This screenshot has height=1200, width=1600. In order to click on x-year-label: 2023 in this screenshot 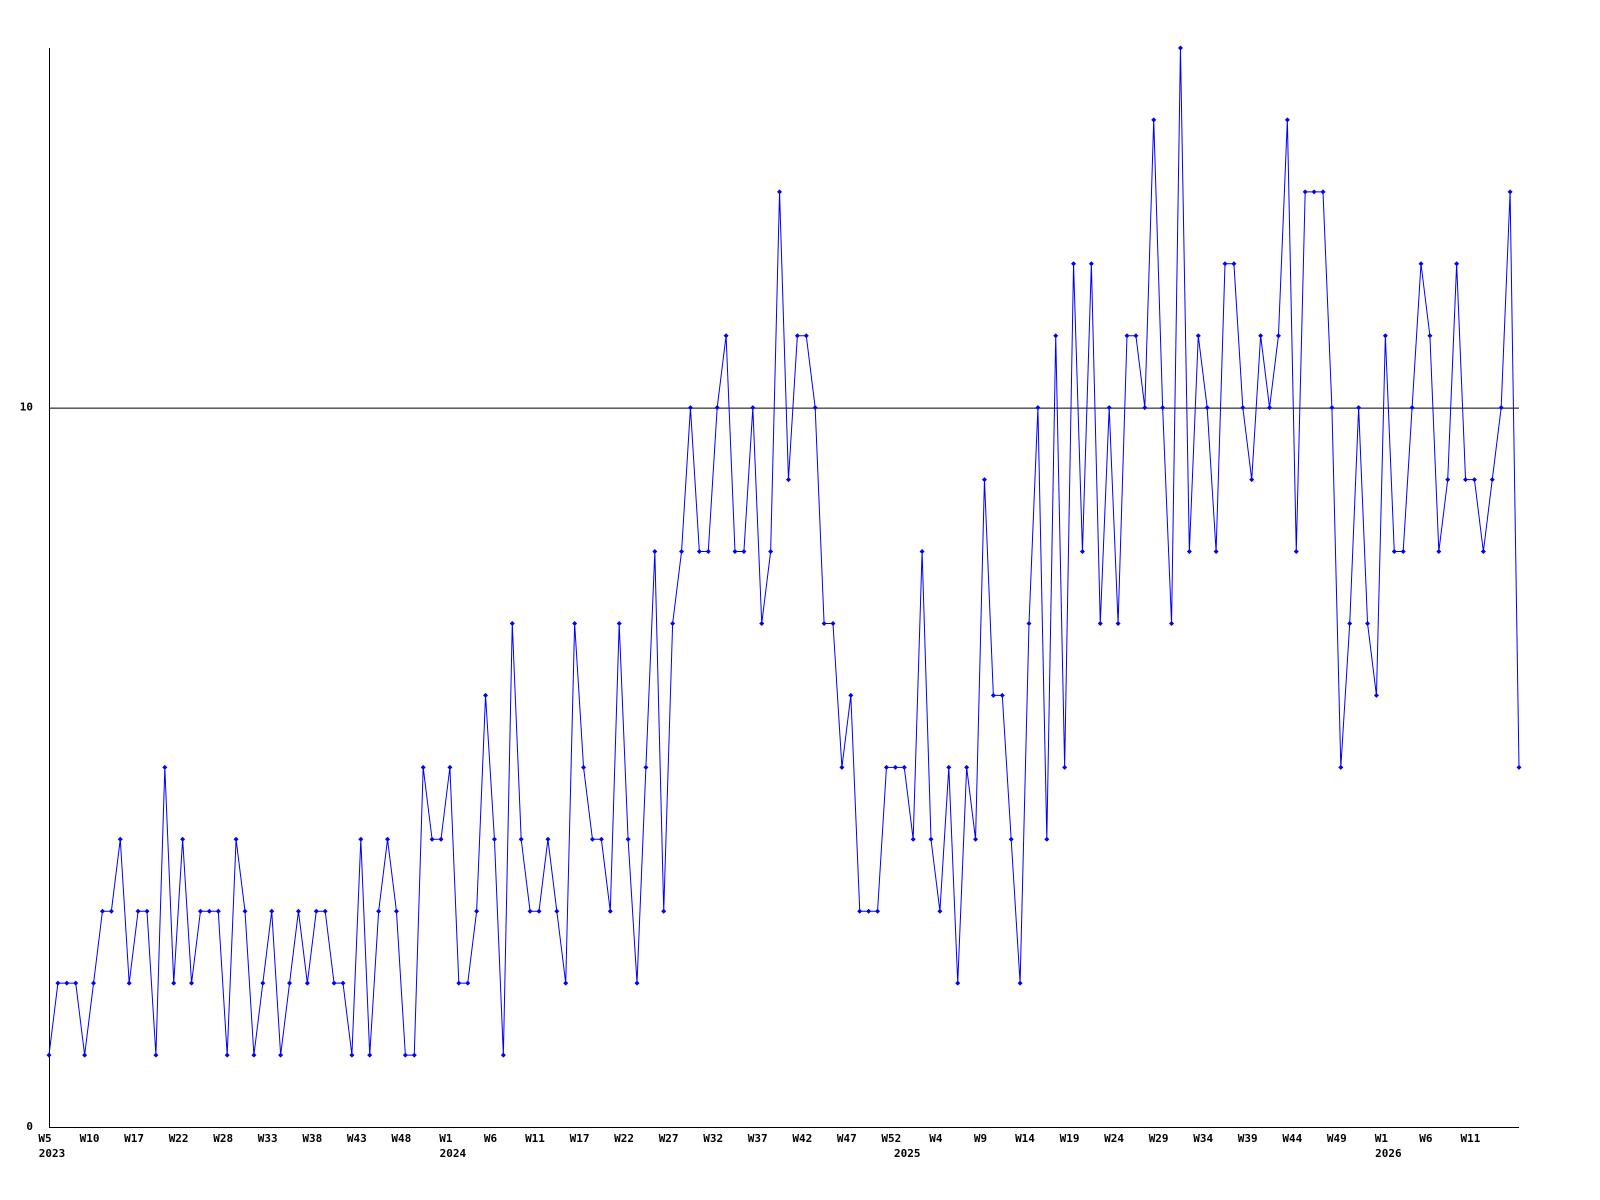, I will do `click(52, 1153)`.